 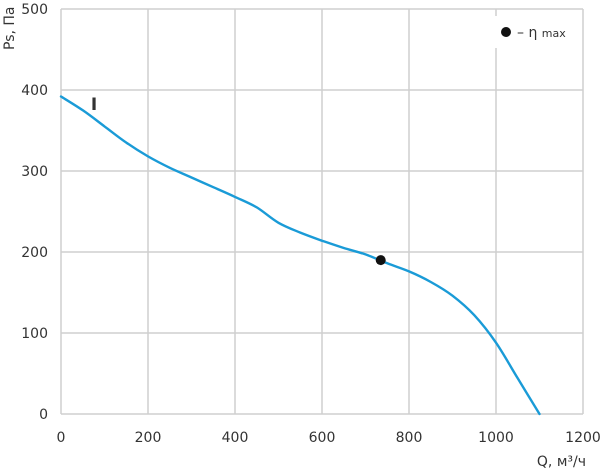 I want to click on y-axis-title: Ps, Па, so click(x=10, y=29).